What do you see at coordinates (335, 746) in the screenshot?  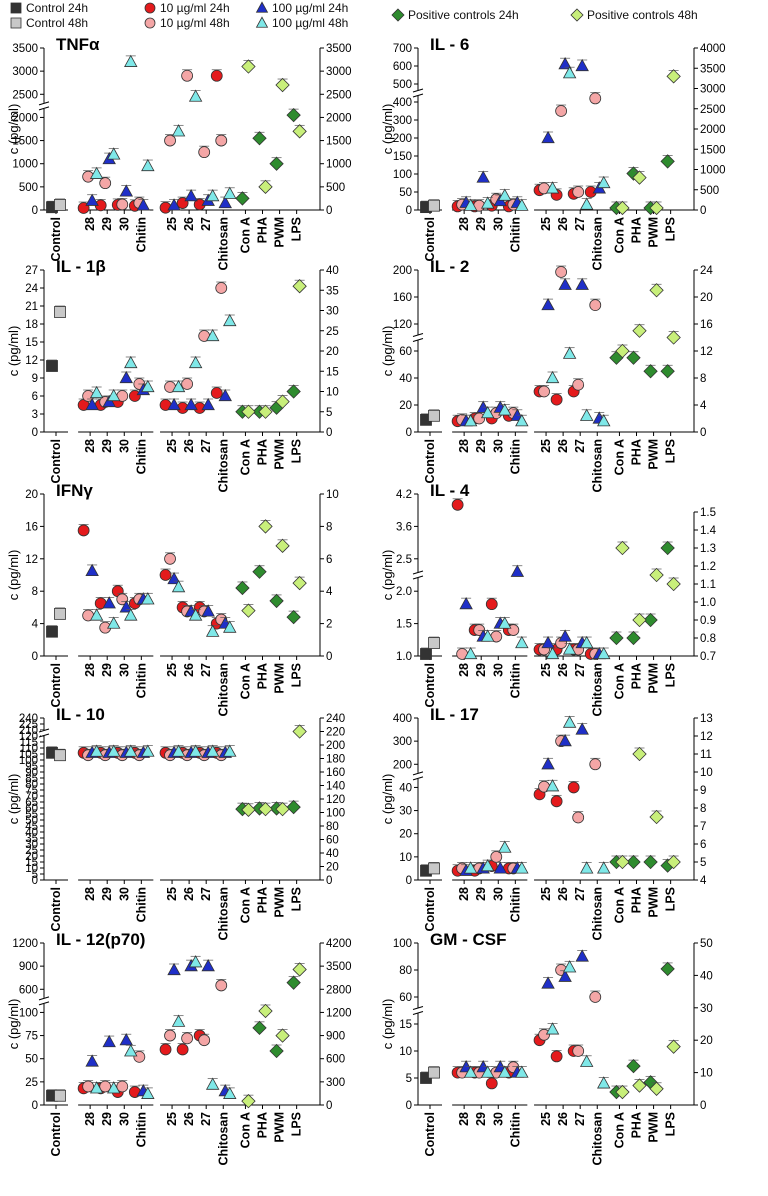 I see `right-tick-label: 200` at bounding box center [335, 746].